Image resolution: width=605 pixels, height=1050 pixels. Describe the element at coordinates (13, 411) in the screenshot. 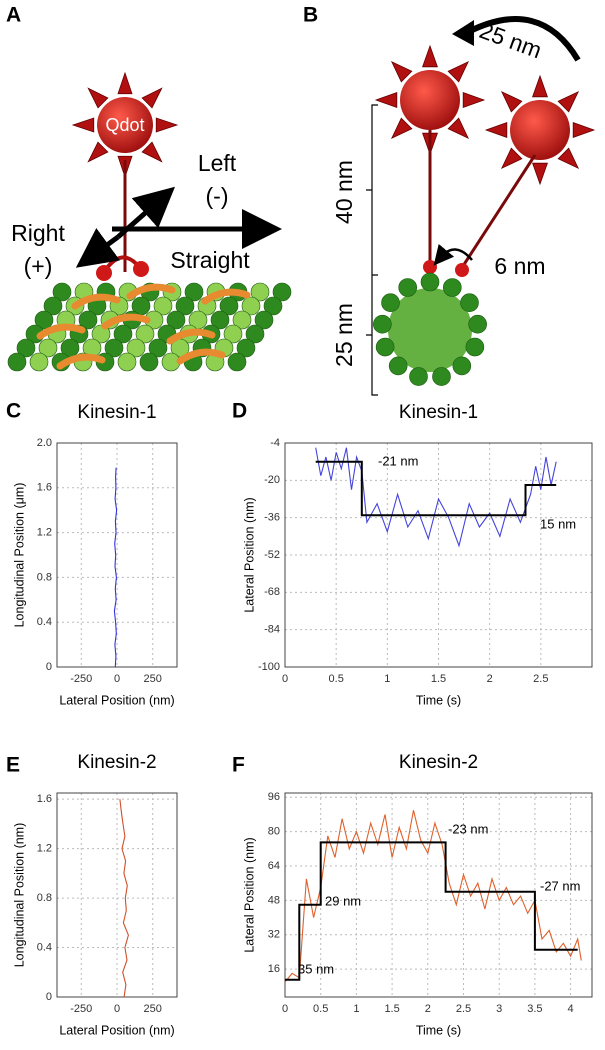

I see `panel-letter: C` at that location.